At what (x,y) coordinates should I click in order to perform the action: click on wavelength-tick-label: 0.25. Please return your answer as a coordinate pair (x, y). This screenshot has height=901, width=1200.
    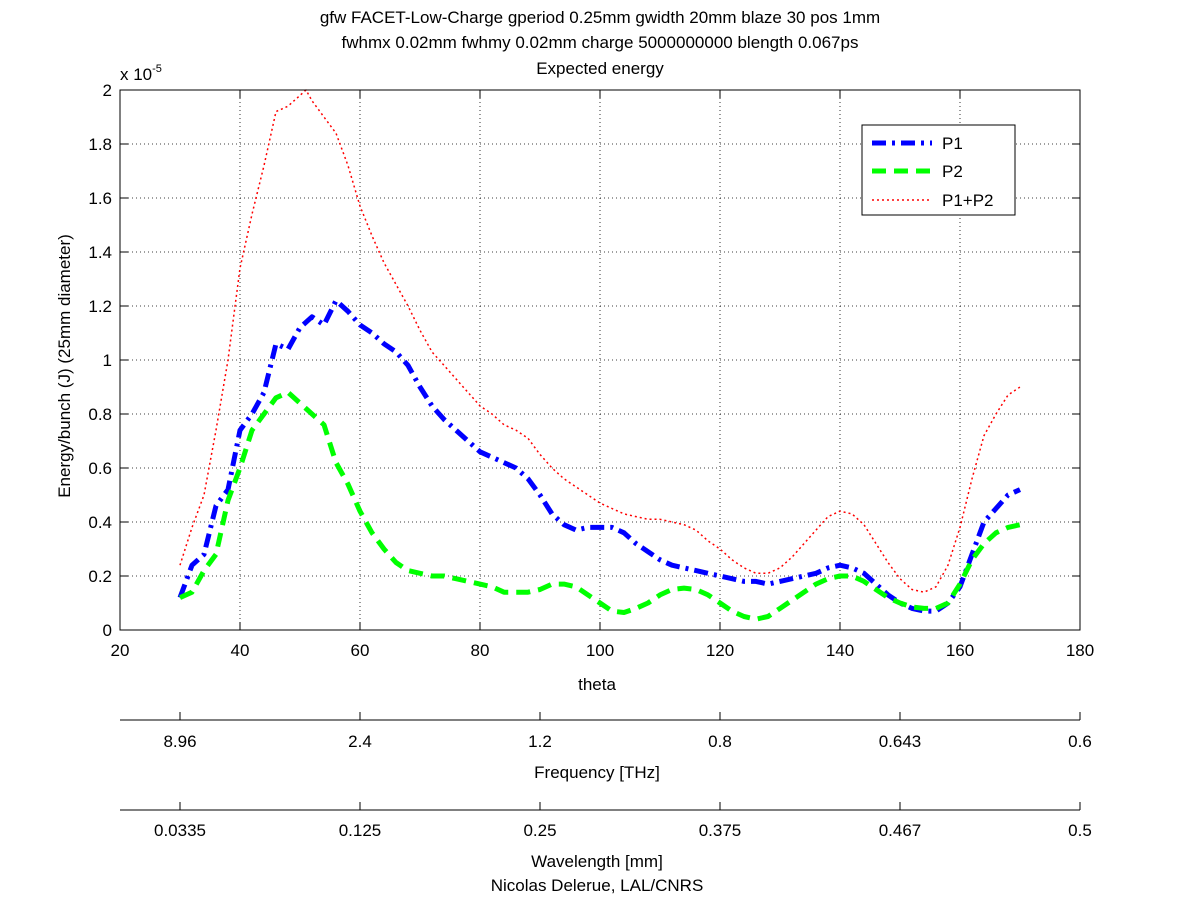
    Looking at the image, I should click on (539, 830).